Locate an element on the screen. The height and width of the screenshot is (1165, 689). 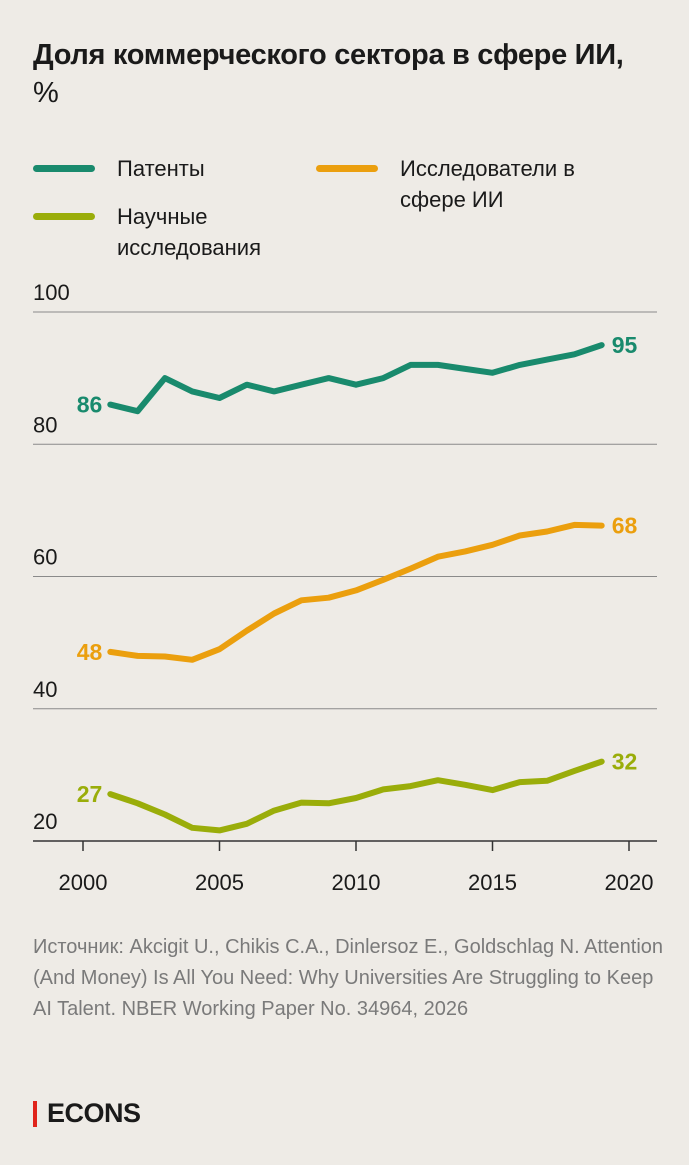
legend-label: Патенты is located at coordinates (161, 168).